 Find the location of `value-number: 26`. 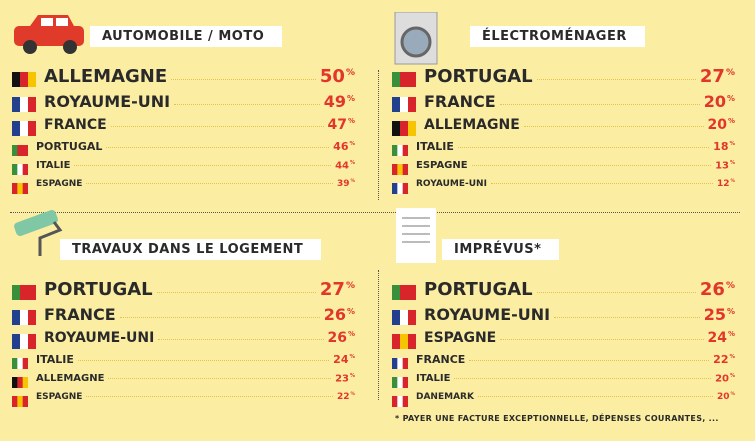

value-number: 26 is located at coordinates (337, 338).